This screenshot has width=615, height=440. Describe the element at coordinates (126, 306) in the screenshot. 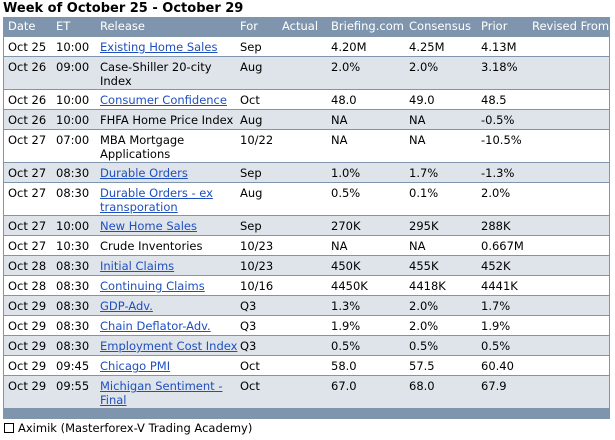

I see `release-link: GDP-Adv.` at that location.